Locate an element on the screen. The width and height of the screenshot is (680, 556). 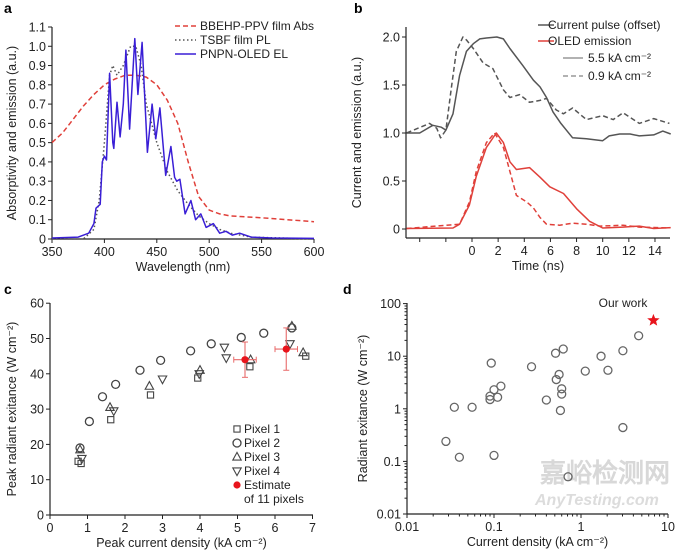
y-tick-label: 100 is located at coordinates (390, 304).